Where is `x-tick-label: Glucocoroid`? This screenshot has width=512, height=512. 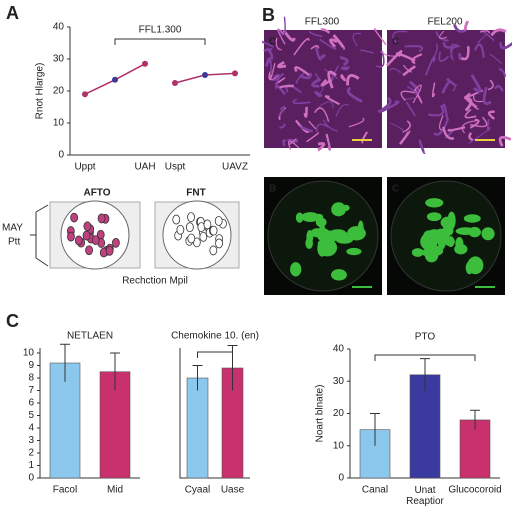
x-tick-label: Glucocoroid is located at coordinates (474, 490).